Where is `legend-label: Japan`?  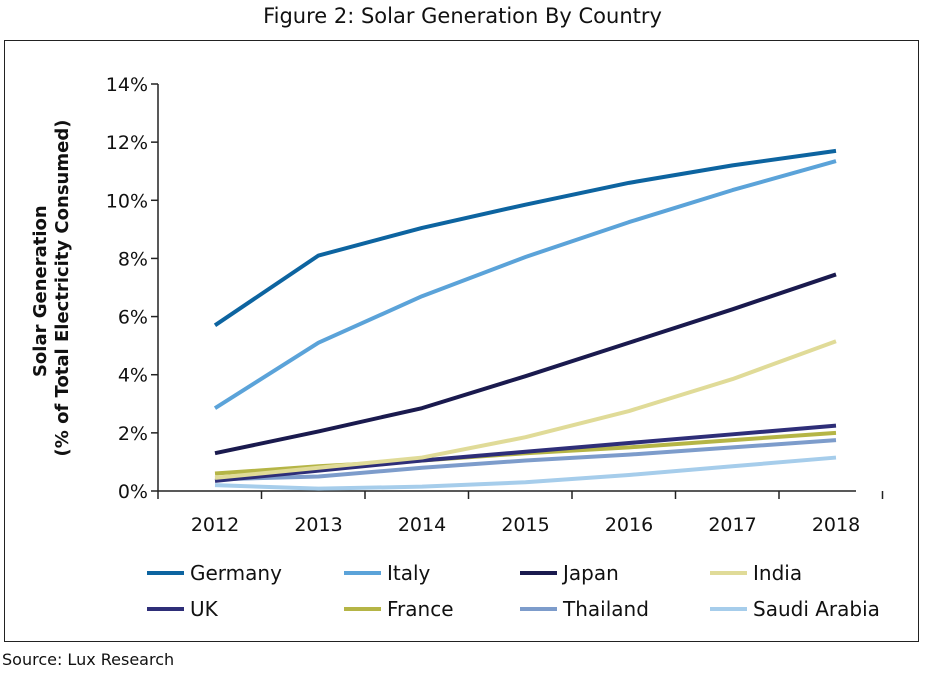
legend-label: Japan is located at coordinates (590, 573).